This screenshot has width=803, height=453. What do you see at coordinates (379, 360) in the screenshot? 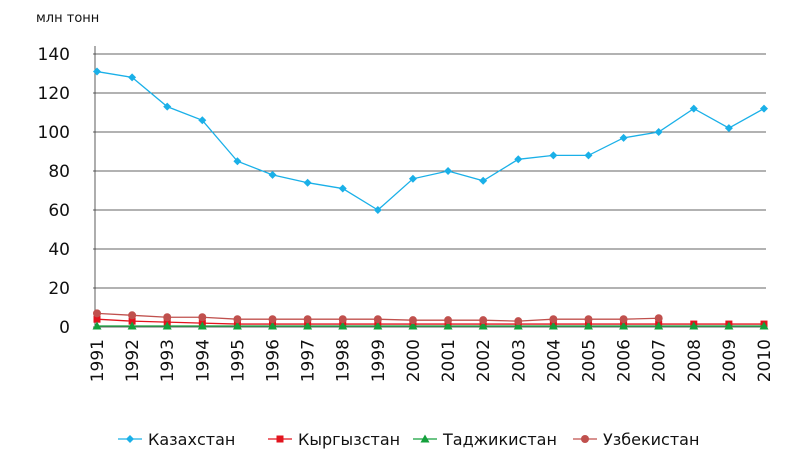
I see `x-tick-label: 1999` at bounding box center [379, 360].